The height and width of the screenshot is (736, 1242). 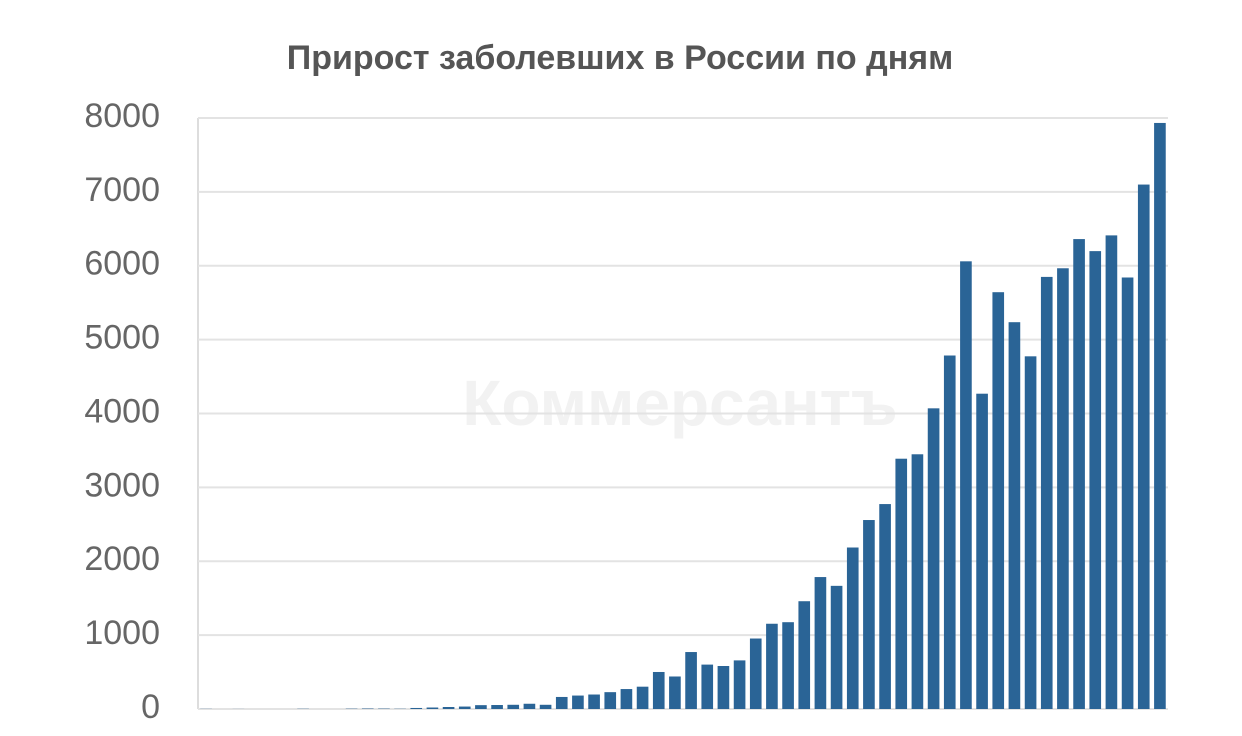 I want to click on y-tick-label: 0, so click(x=150, y=707).